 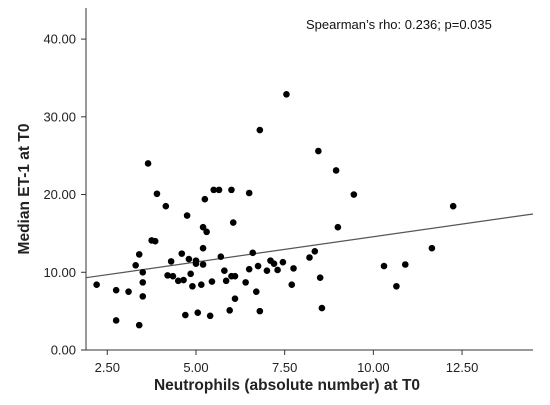 What do you see at coordinates (59, 272) in the screenshot?
I see `y-tick-label: 10.00` at bounding box center [59, 272].